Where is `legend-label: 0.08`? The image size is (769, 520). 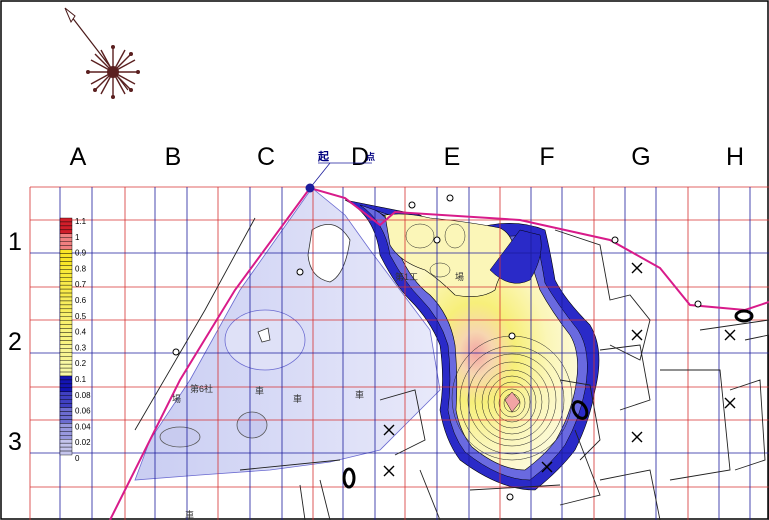 legend-label: 0.08 is located at coordinates (83, 395).